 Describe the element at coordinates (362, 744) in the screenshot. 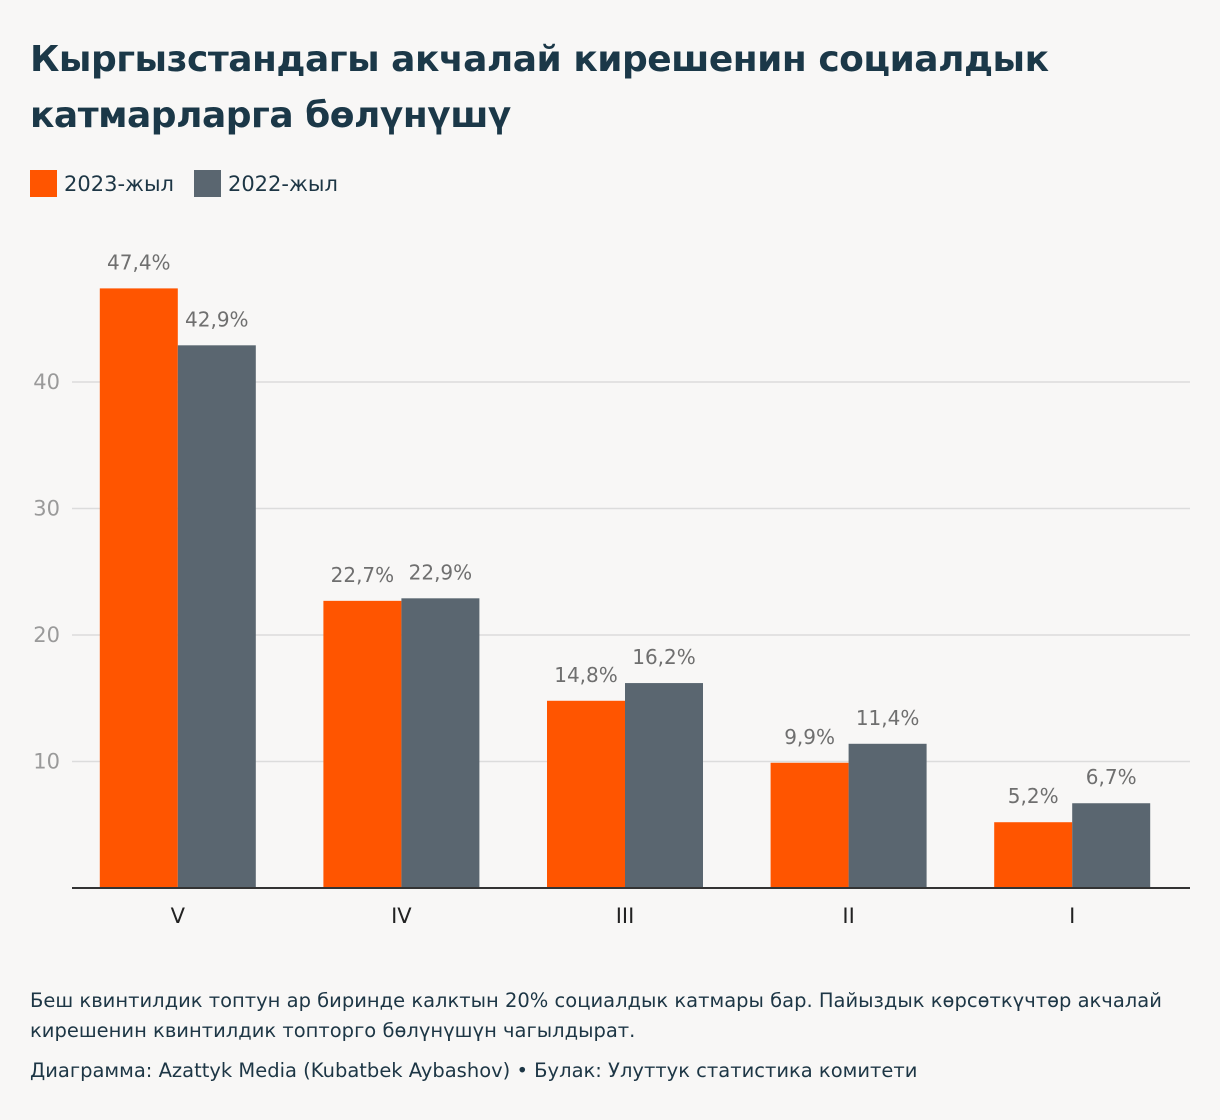

I see `bar-2023-жыл-IV` at that location.